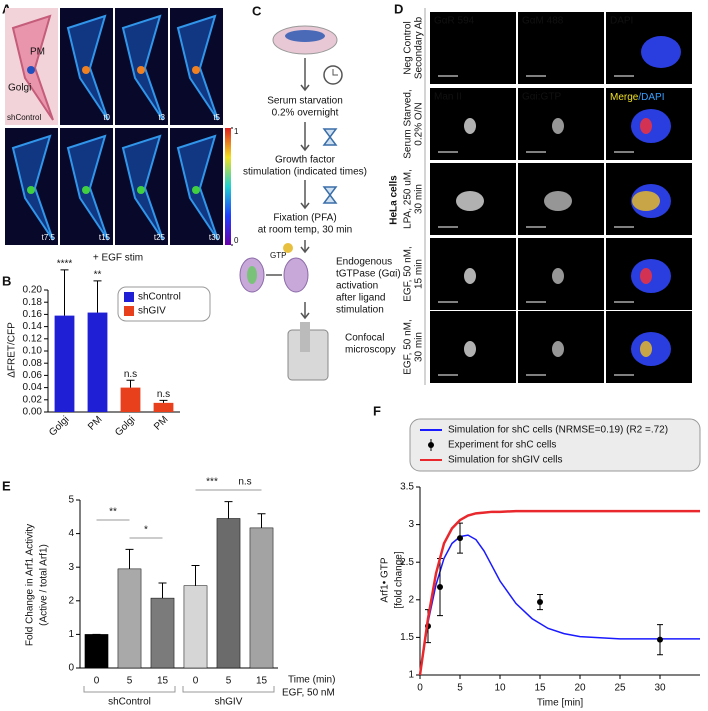 The width and height of the screenshot is (708, 711). I want to click on label: Gαi:GTP, so click(541, 97).